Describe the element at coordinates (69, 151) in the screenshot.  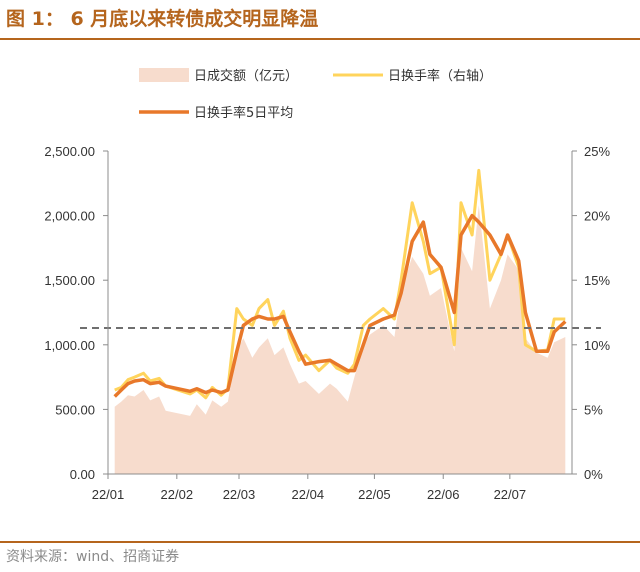
I see `left-y-tick-label: 2,500.00` at that location.